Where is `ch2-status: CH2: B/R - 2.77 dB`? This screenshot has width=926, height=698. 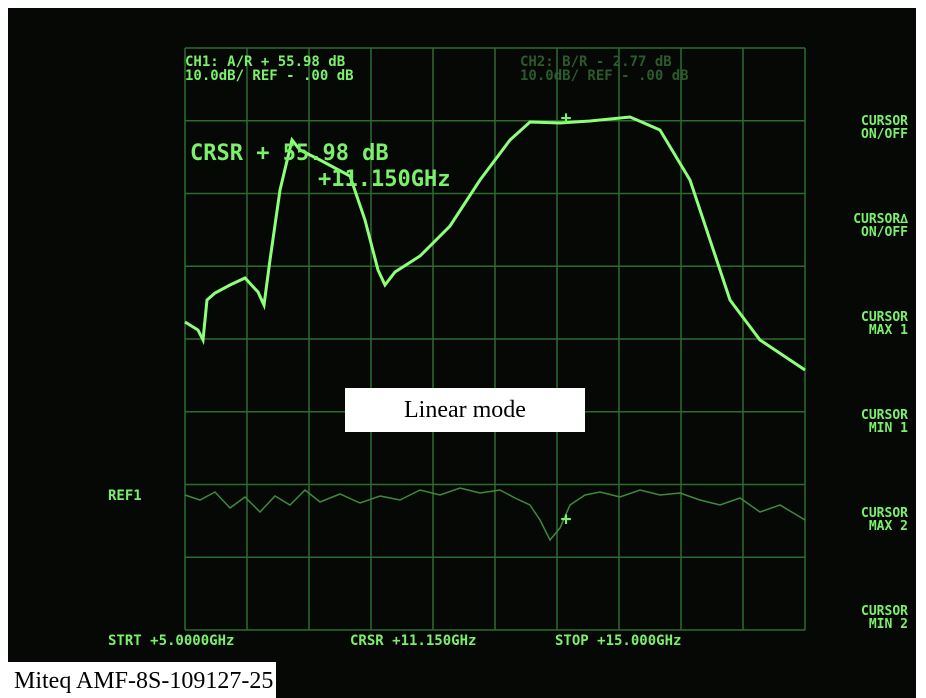 ch2-status: CH2: B/R - 2.77 dB is located at coordinates (596, 62).